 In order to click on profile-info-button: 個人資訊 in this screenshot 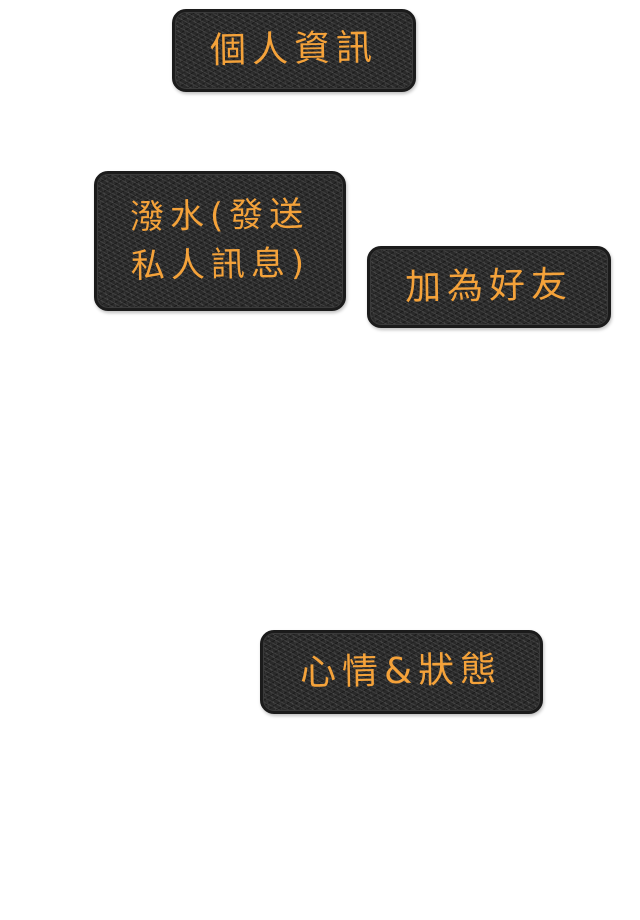, I will do `click(294, 50)`.